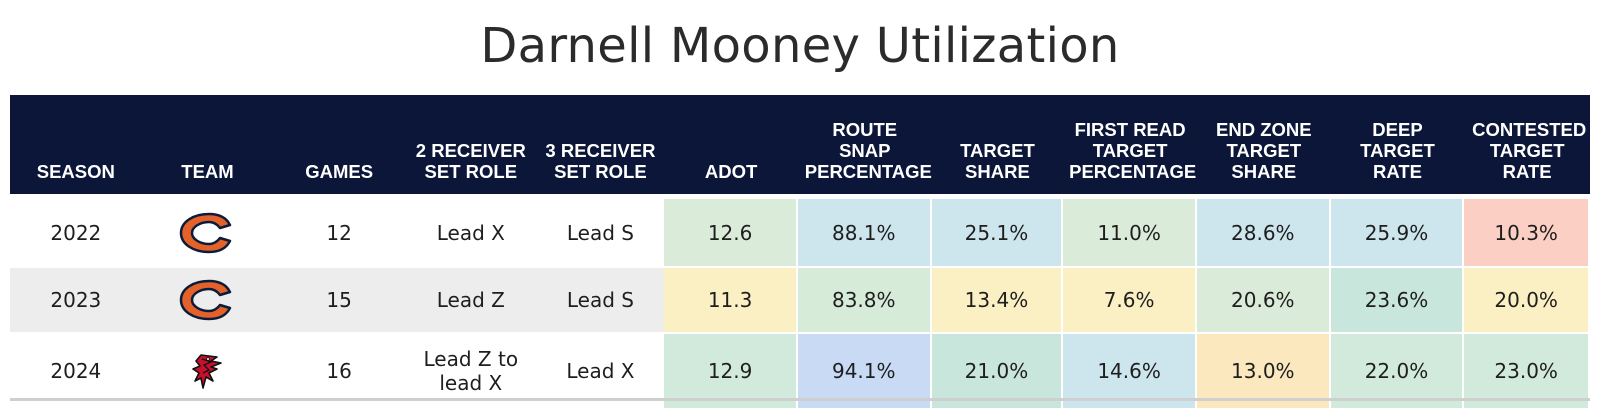 The image size is (1600, 410). I want to click on first-read-pct-cell: 7.6%, so click(1130, 301).